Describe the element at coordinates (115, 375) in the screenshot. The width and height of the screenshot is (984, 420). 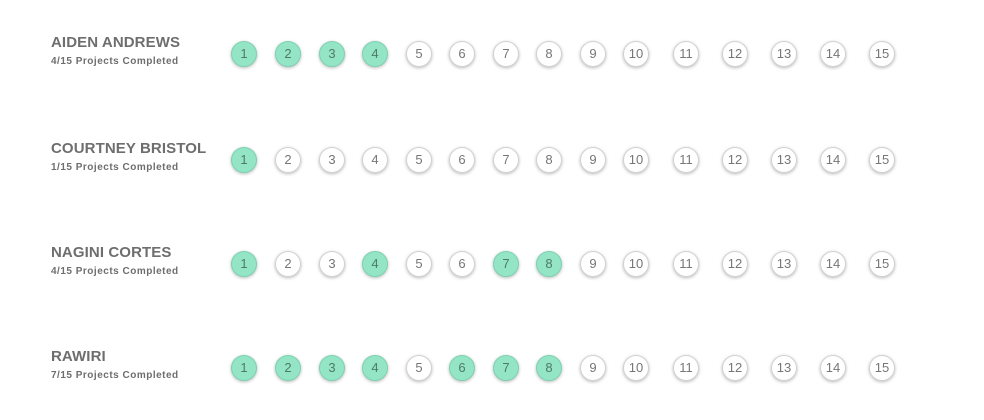
I see `progress-summary: 7/15 Projects Completed` at that location.